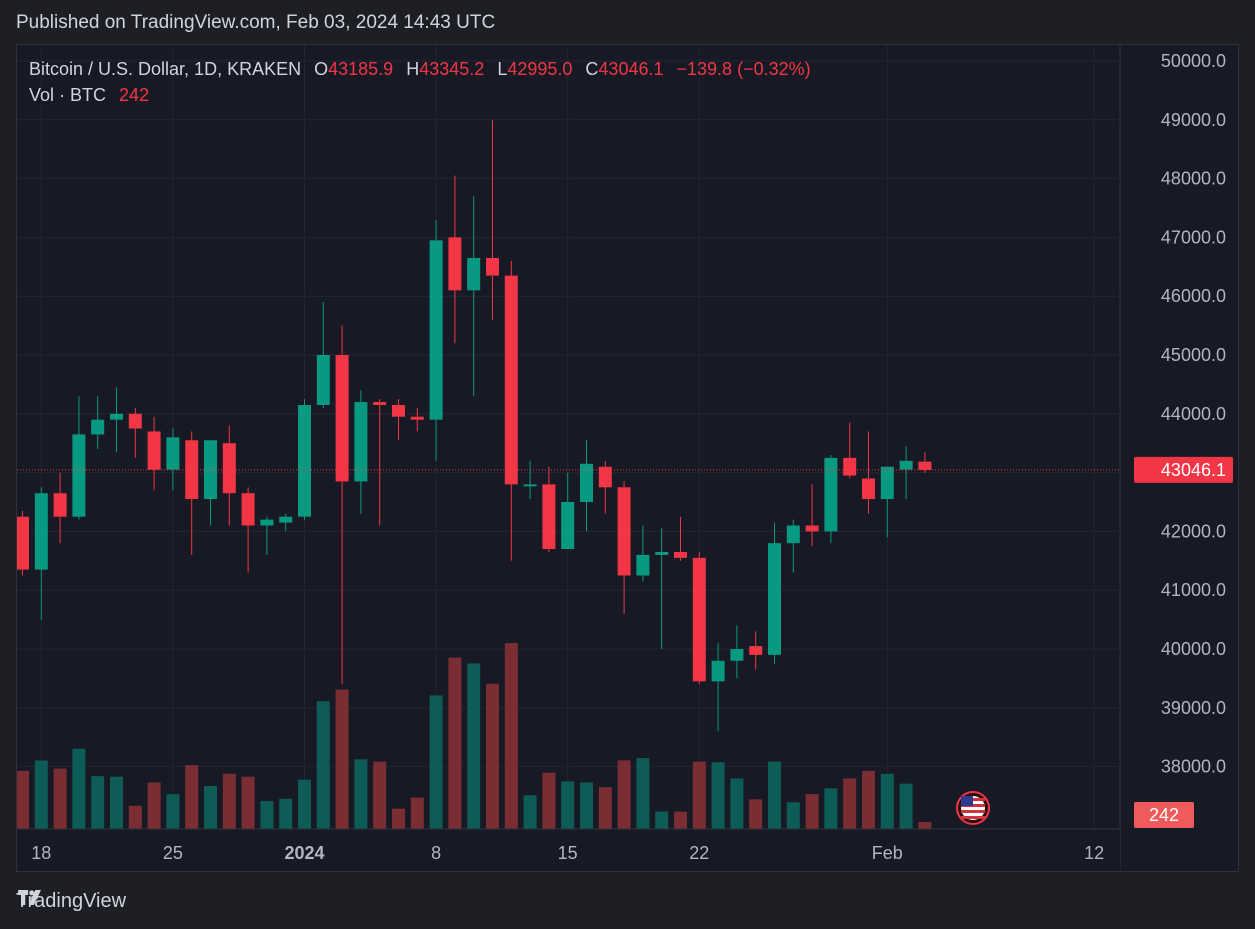  I want to click on time-tick-label: 12, so click(1094, 853).